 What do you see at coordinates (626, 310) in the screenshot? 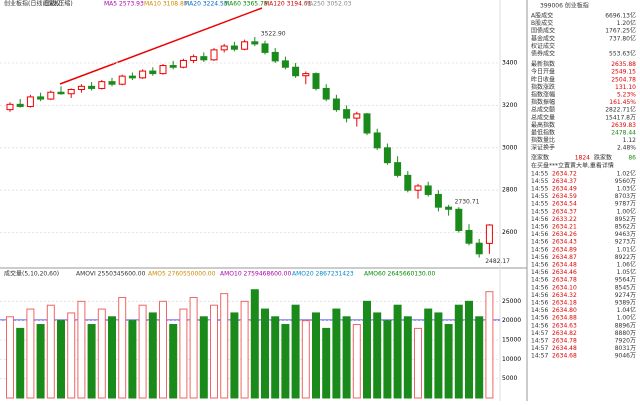
I see `tick-volume: 1.04亿` at bounding box center [626, 310].